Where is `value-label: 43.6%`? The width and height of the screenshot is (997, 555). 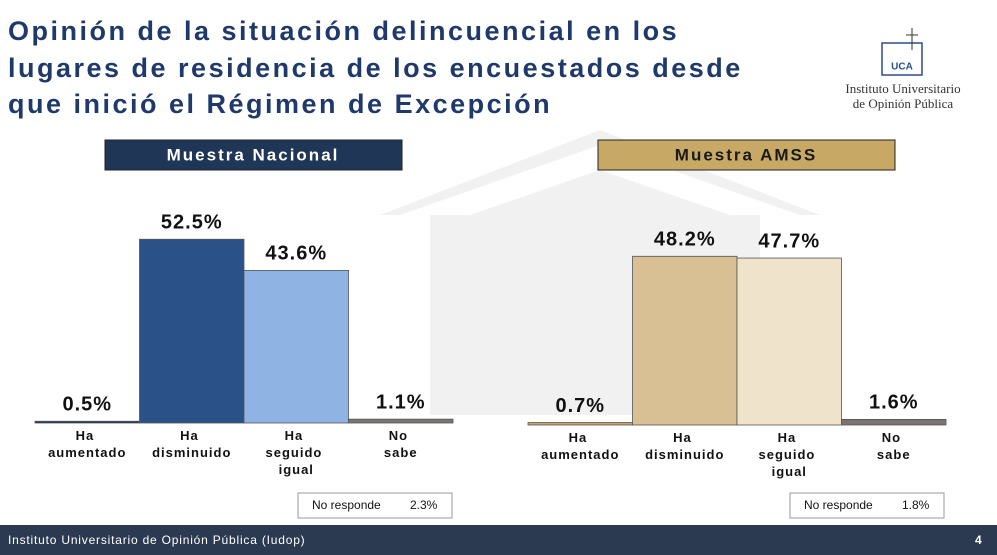 value-label: 43.6% is located at coordinates (296, 254).